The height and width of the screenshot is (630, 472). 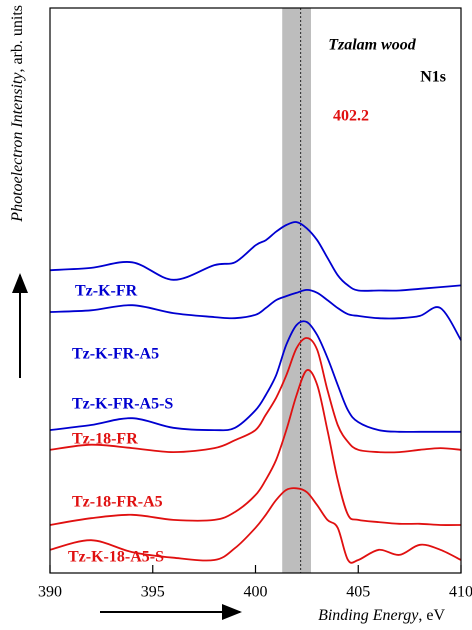 I want to click on series-label: Tz-K-FR-A5-S, so click(x=122, y=404).